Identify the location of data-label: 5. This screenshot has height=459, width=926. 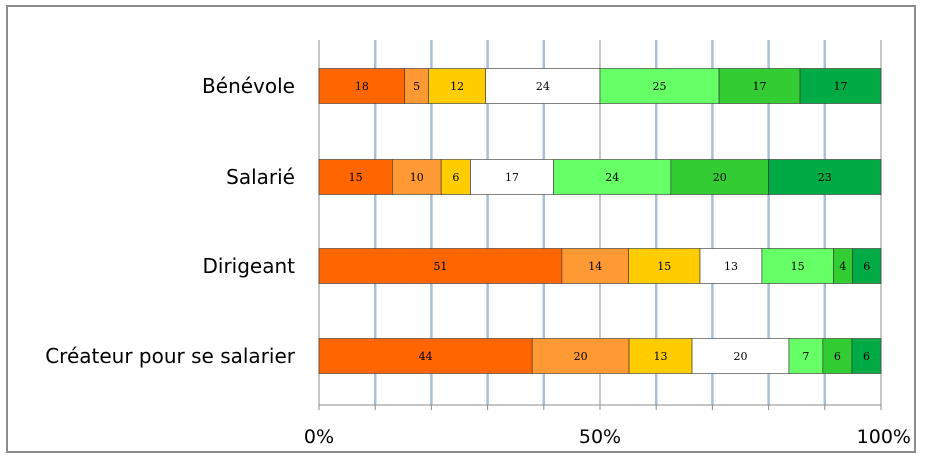
(416, 86).